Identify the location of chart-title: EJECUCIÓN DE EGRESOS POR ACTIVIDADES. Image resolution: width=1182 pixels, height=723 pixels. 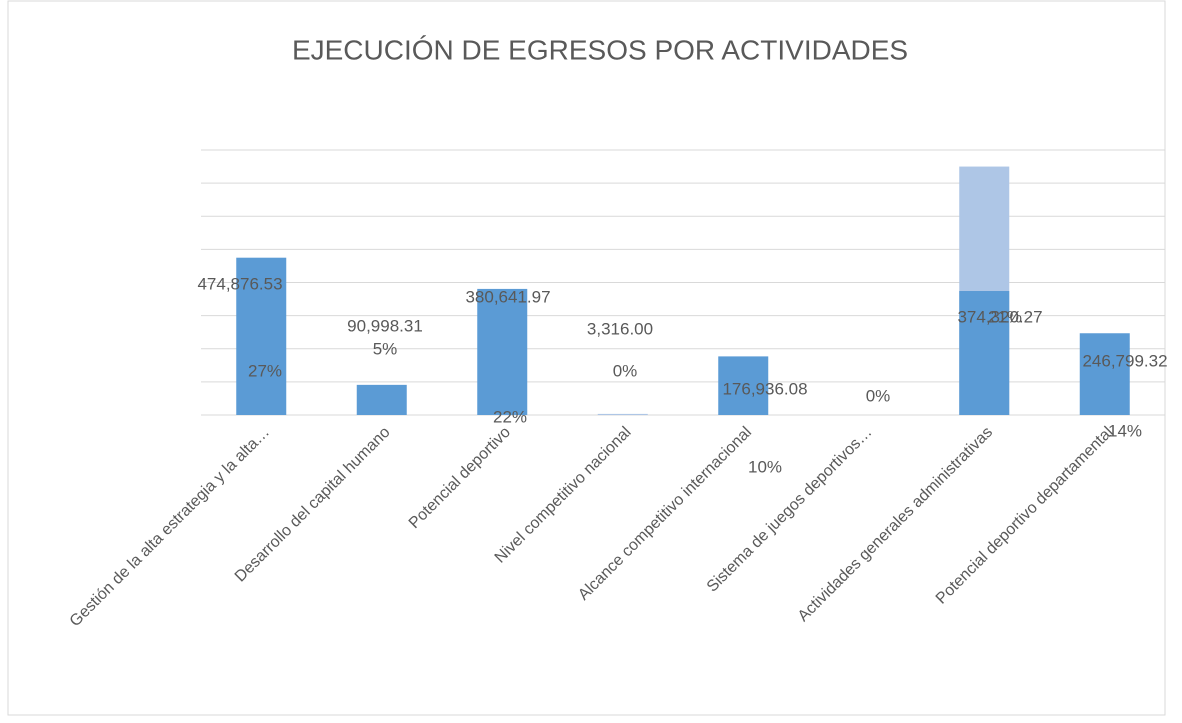
(600, 49).